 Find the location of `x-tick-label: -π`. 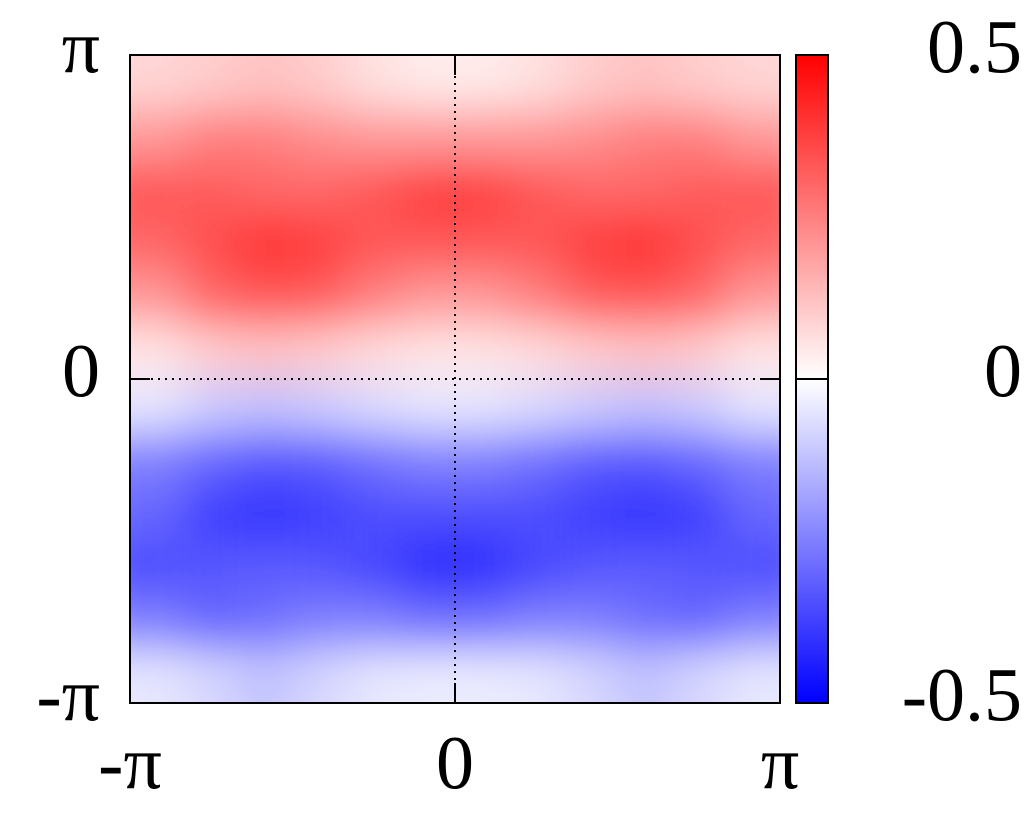

x-tick-label: -π is located at coordinates (130, 763).